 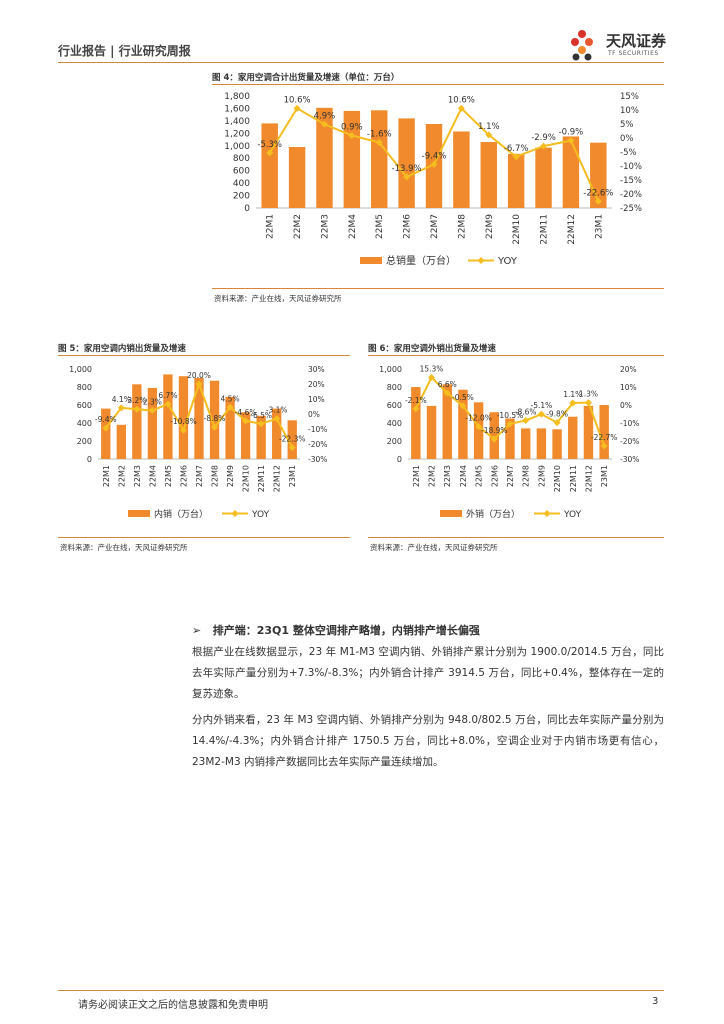 What do you see at coordinates (461, 100) in the screenshot?
I see `data-label: 10.6%` at bounding box center [461, 100].